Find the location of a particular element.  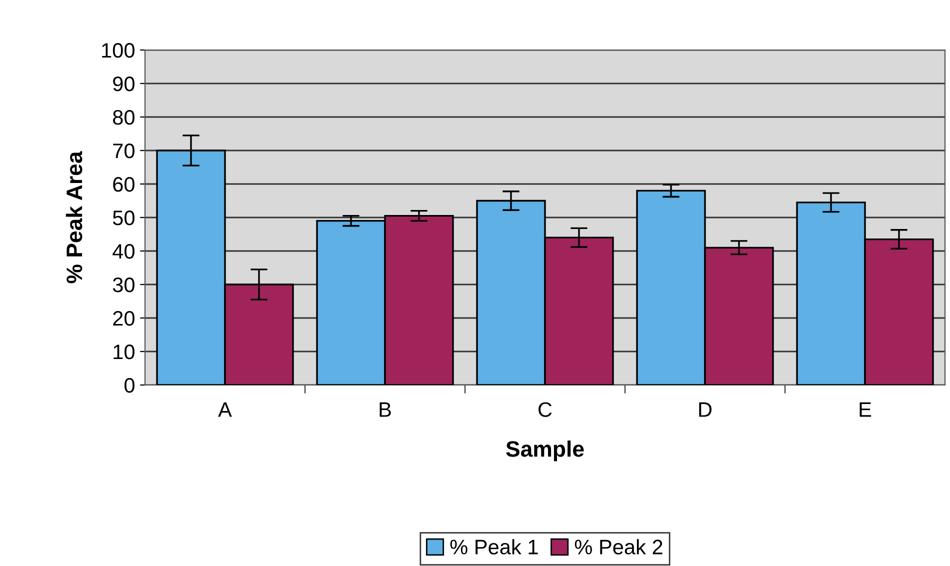

y-tick-label: 30 is located at coordinates (123, 285).